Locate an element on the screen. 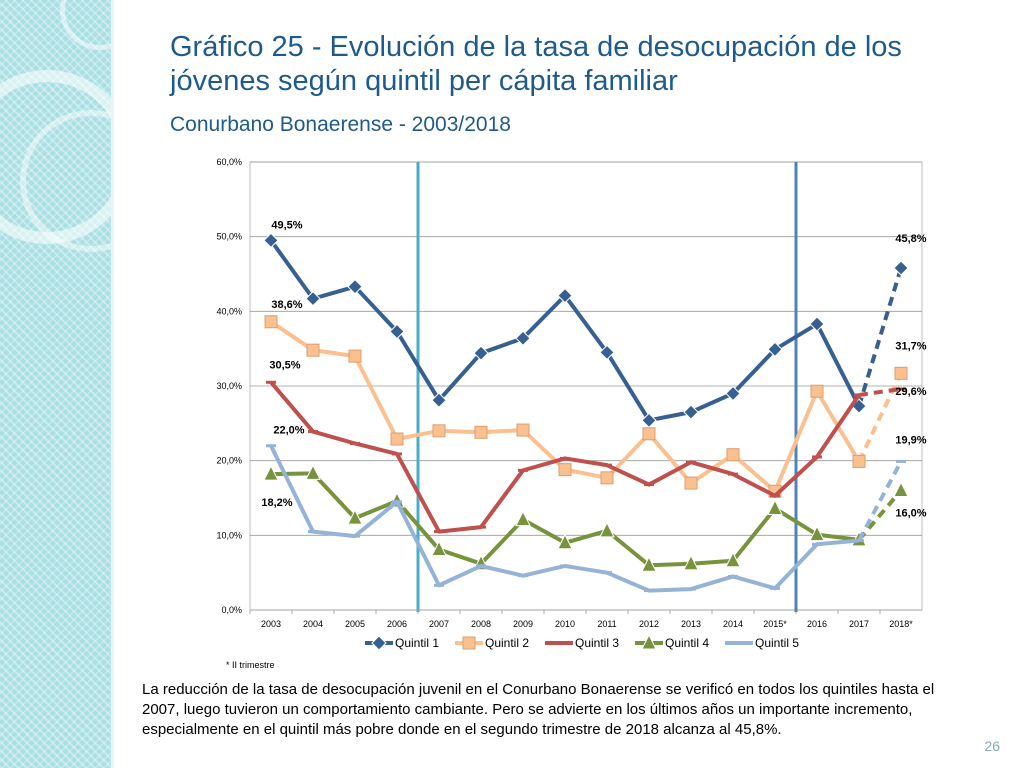  y-tick-label: 30,0% is located at coordinates (229, 386).